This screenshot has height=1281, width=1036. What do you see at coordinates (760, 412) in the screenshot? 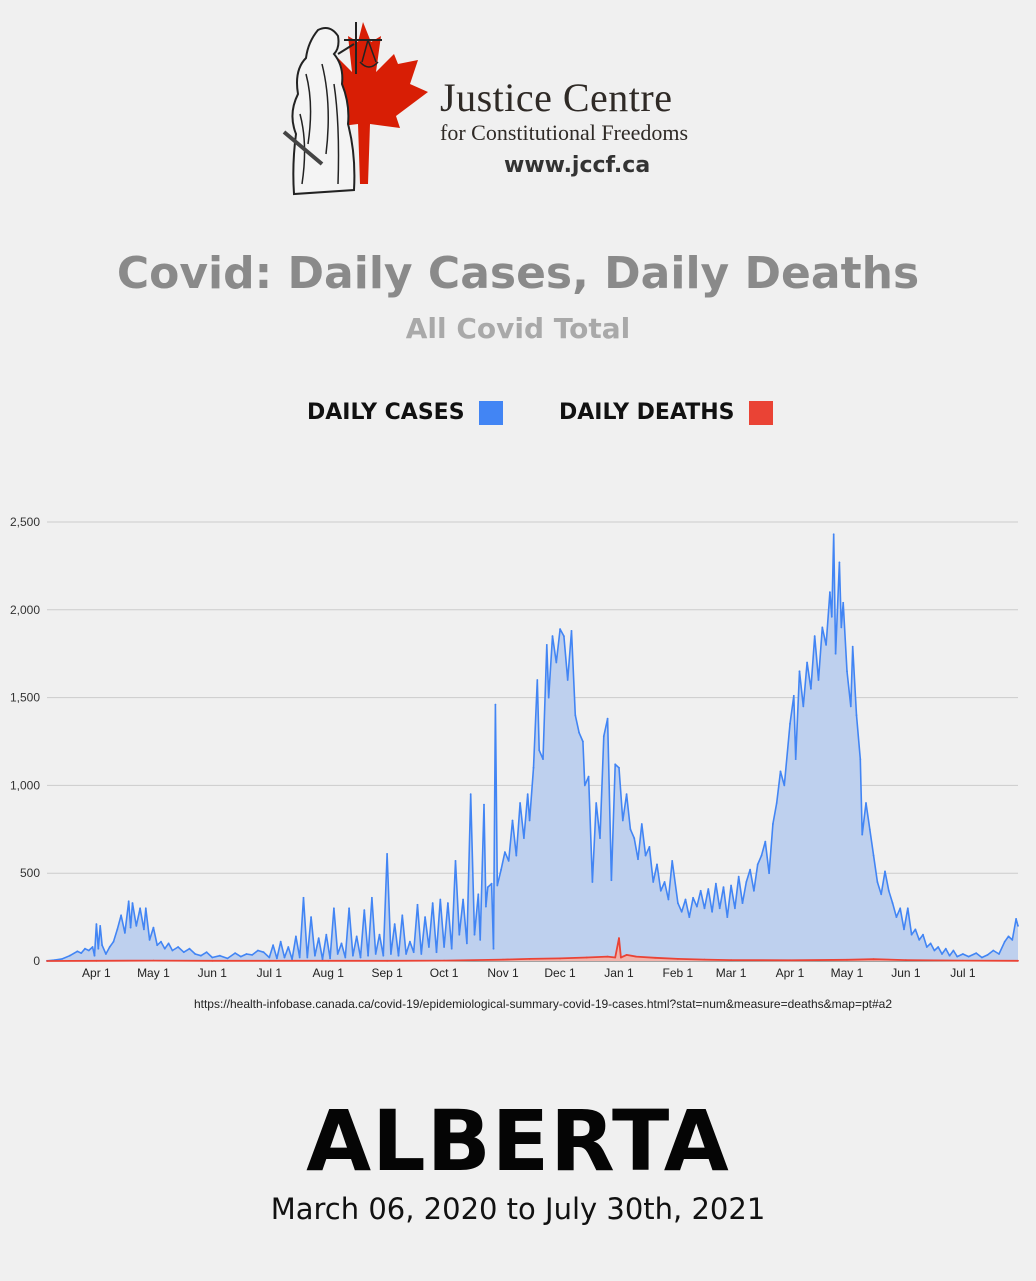
I see `legend-deaths-swatch` at bounding box center [760, 412].